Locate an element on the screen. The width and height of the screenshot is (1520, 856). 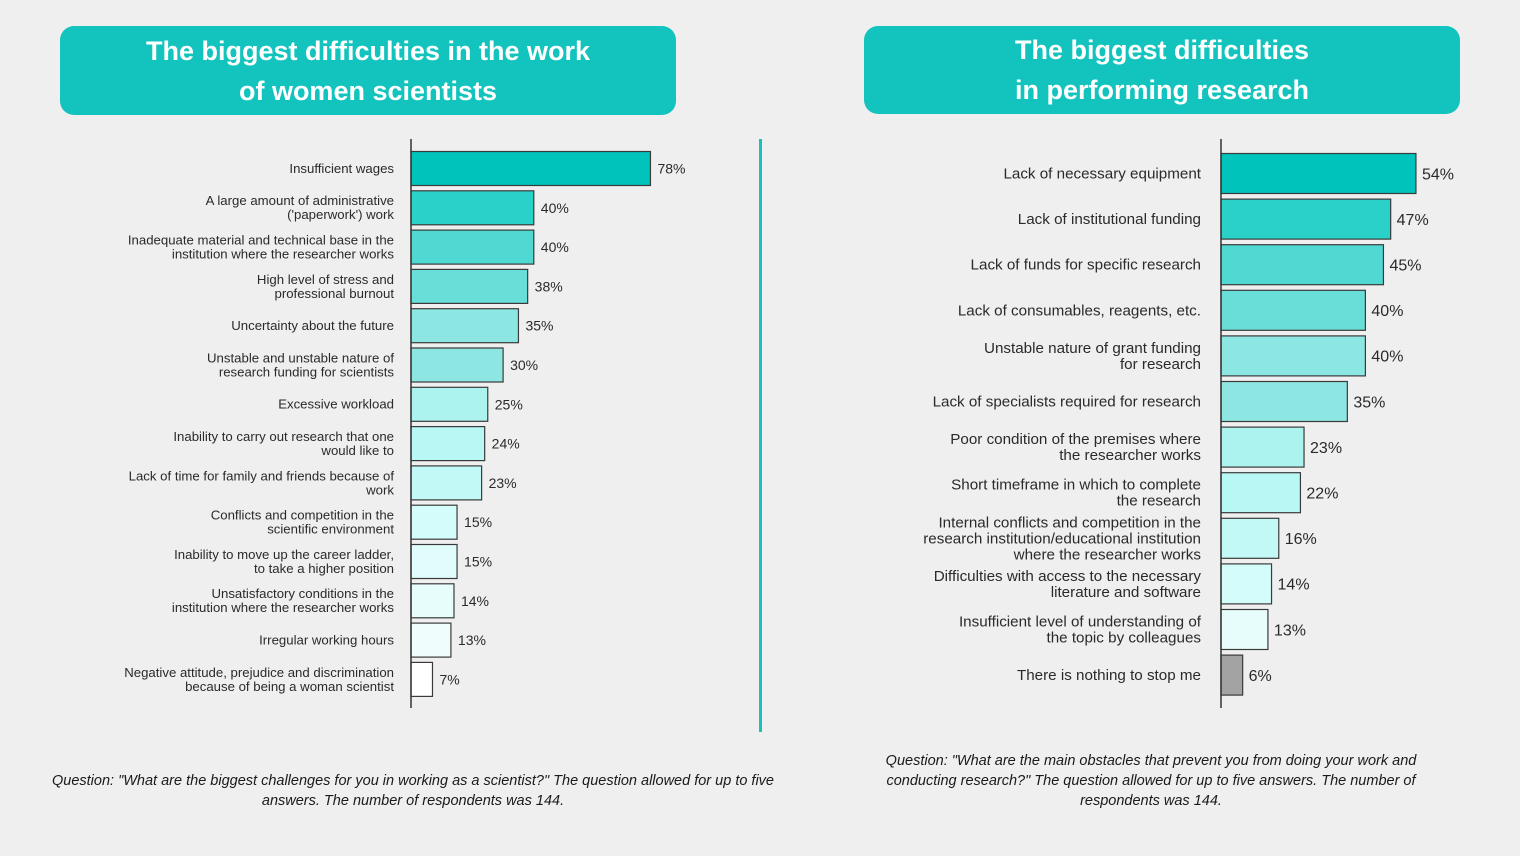
right-category-label: Lack of consumables, reagents, etc. is located at coordinates (1079, 310).